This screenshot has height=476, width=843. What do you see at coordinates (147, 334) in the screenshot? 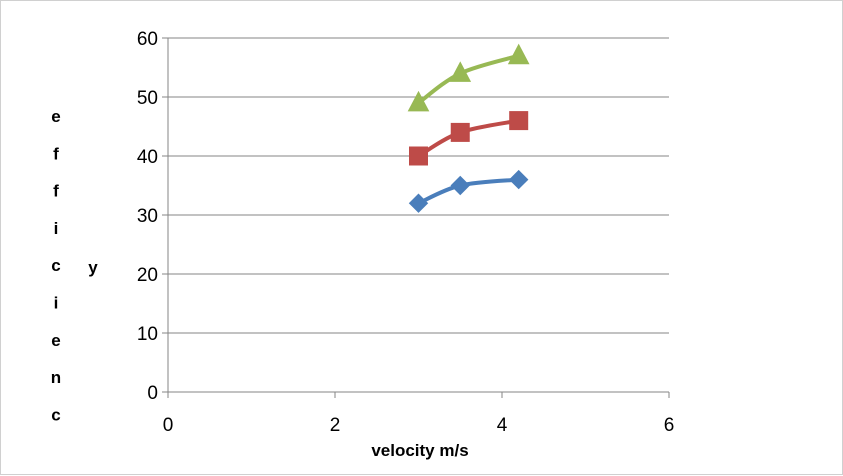
I see `y-tick-label-10: 10` at bounding box center [147, 334].